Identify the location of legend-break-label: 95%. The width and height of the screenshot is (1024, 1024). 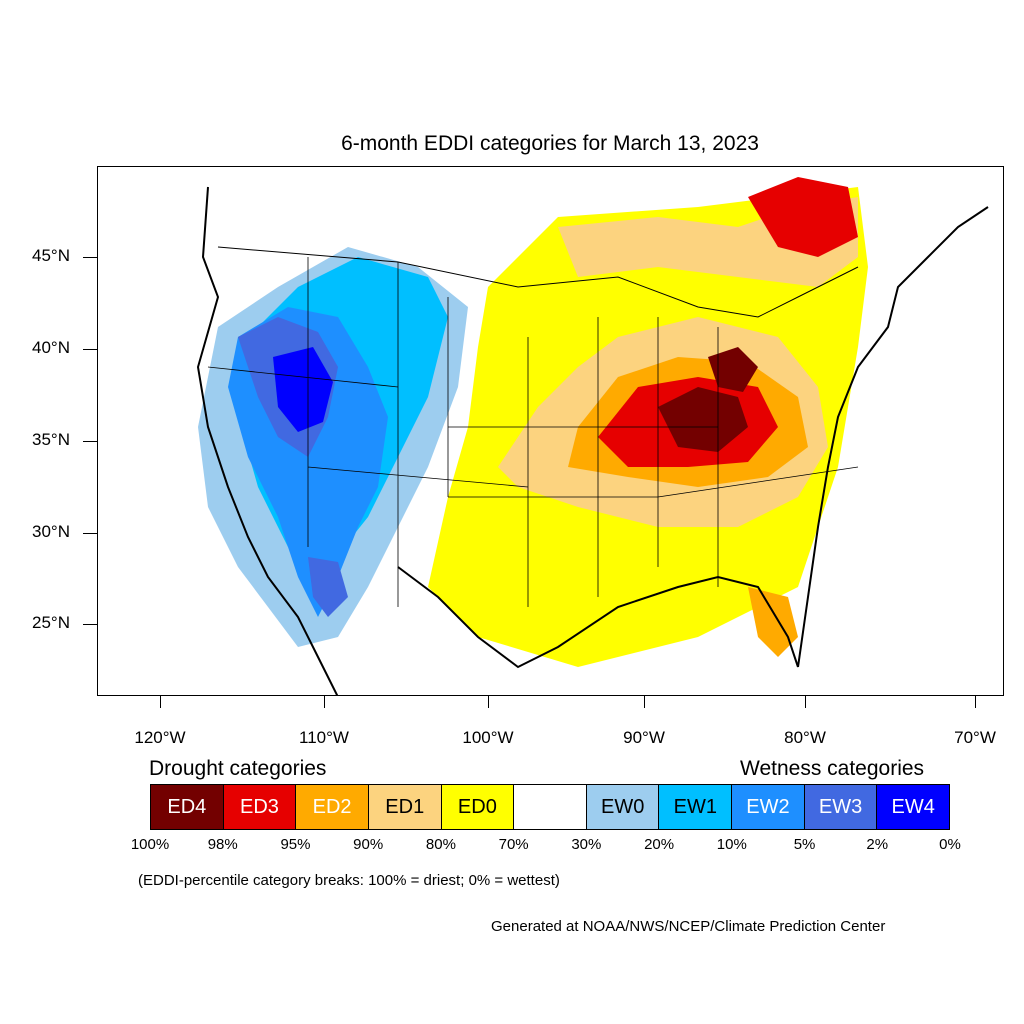
(295, 844).